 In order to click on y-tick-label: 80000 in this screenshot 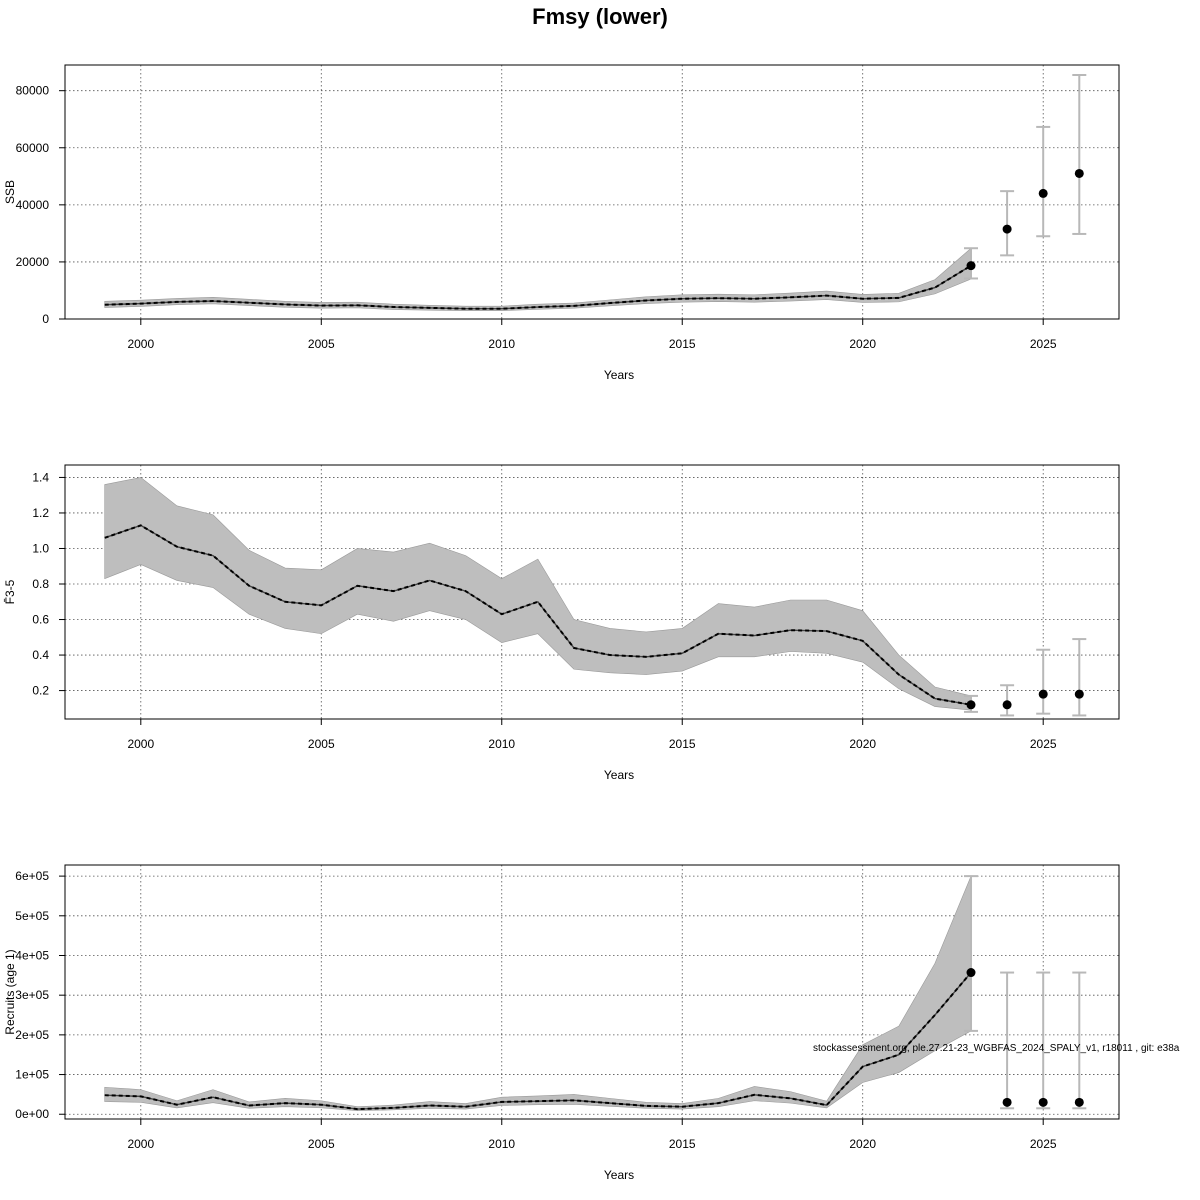, I will do `click(33, 91)`.